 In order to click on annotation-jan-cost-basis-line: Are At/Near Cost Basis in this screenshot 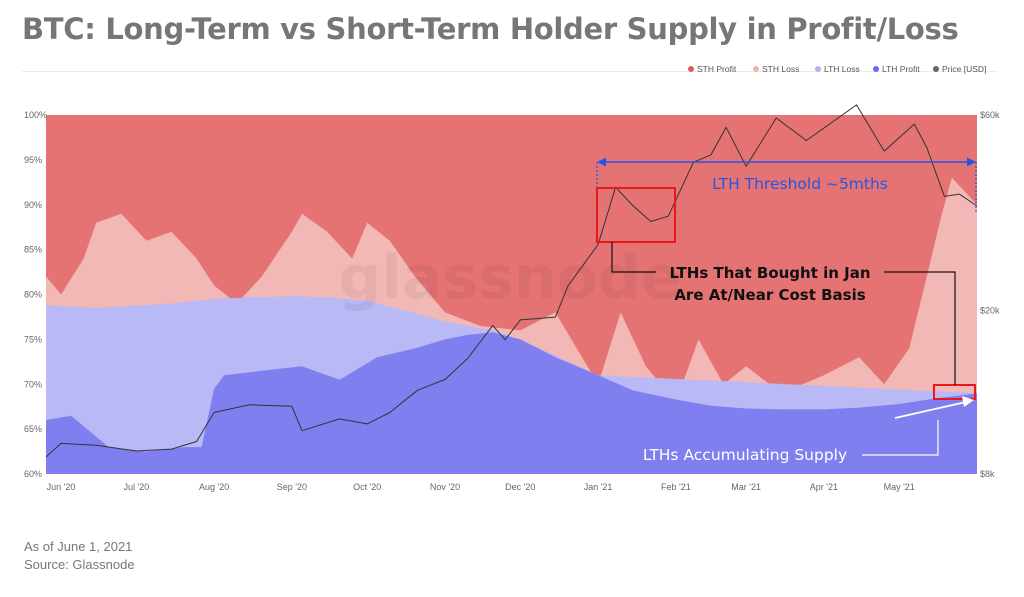, I will do `click(769, 295)`.